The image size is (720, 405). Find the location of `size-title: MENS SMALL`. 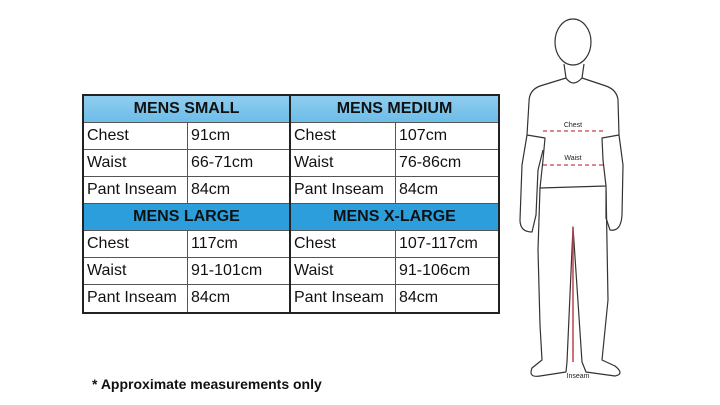

size-title: MENS SMALL is located at coordinates (186, 109).